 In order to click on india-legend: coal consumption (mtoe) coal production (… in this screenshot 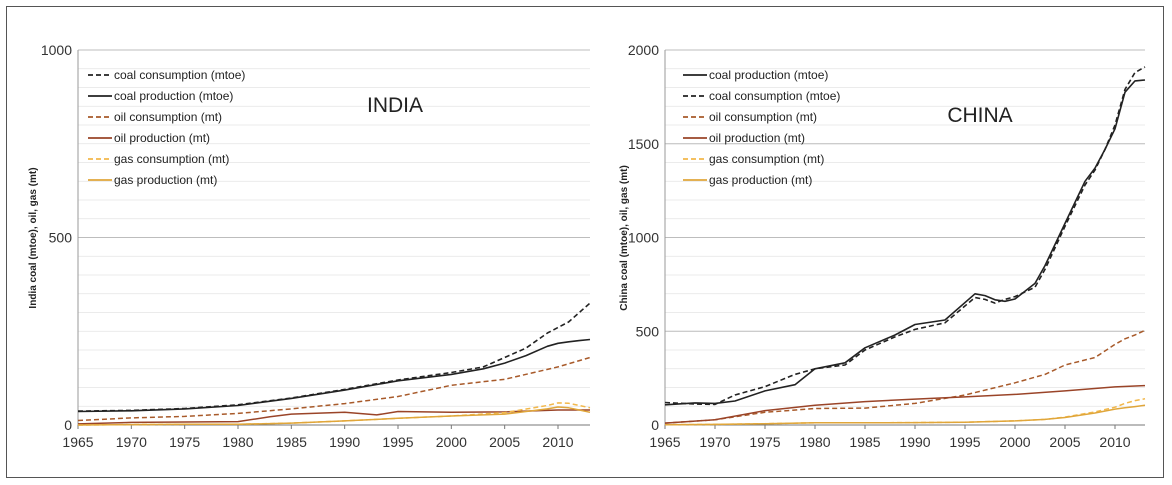, I will do `click(166, 127)`.